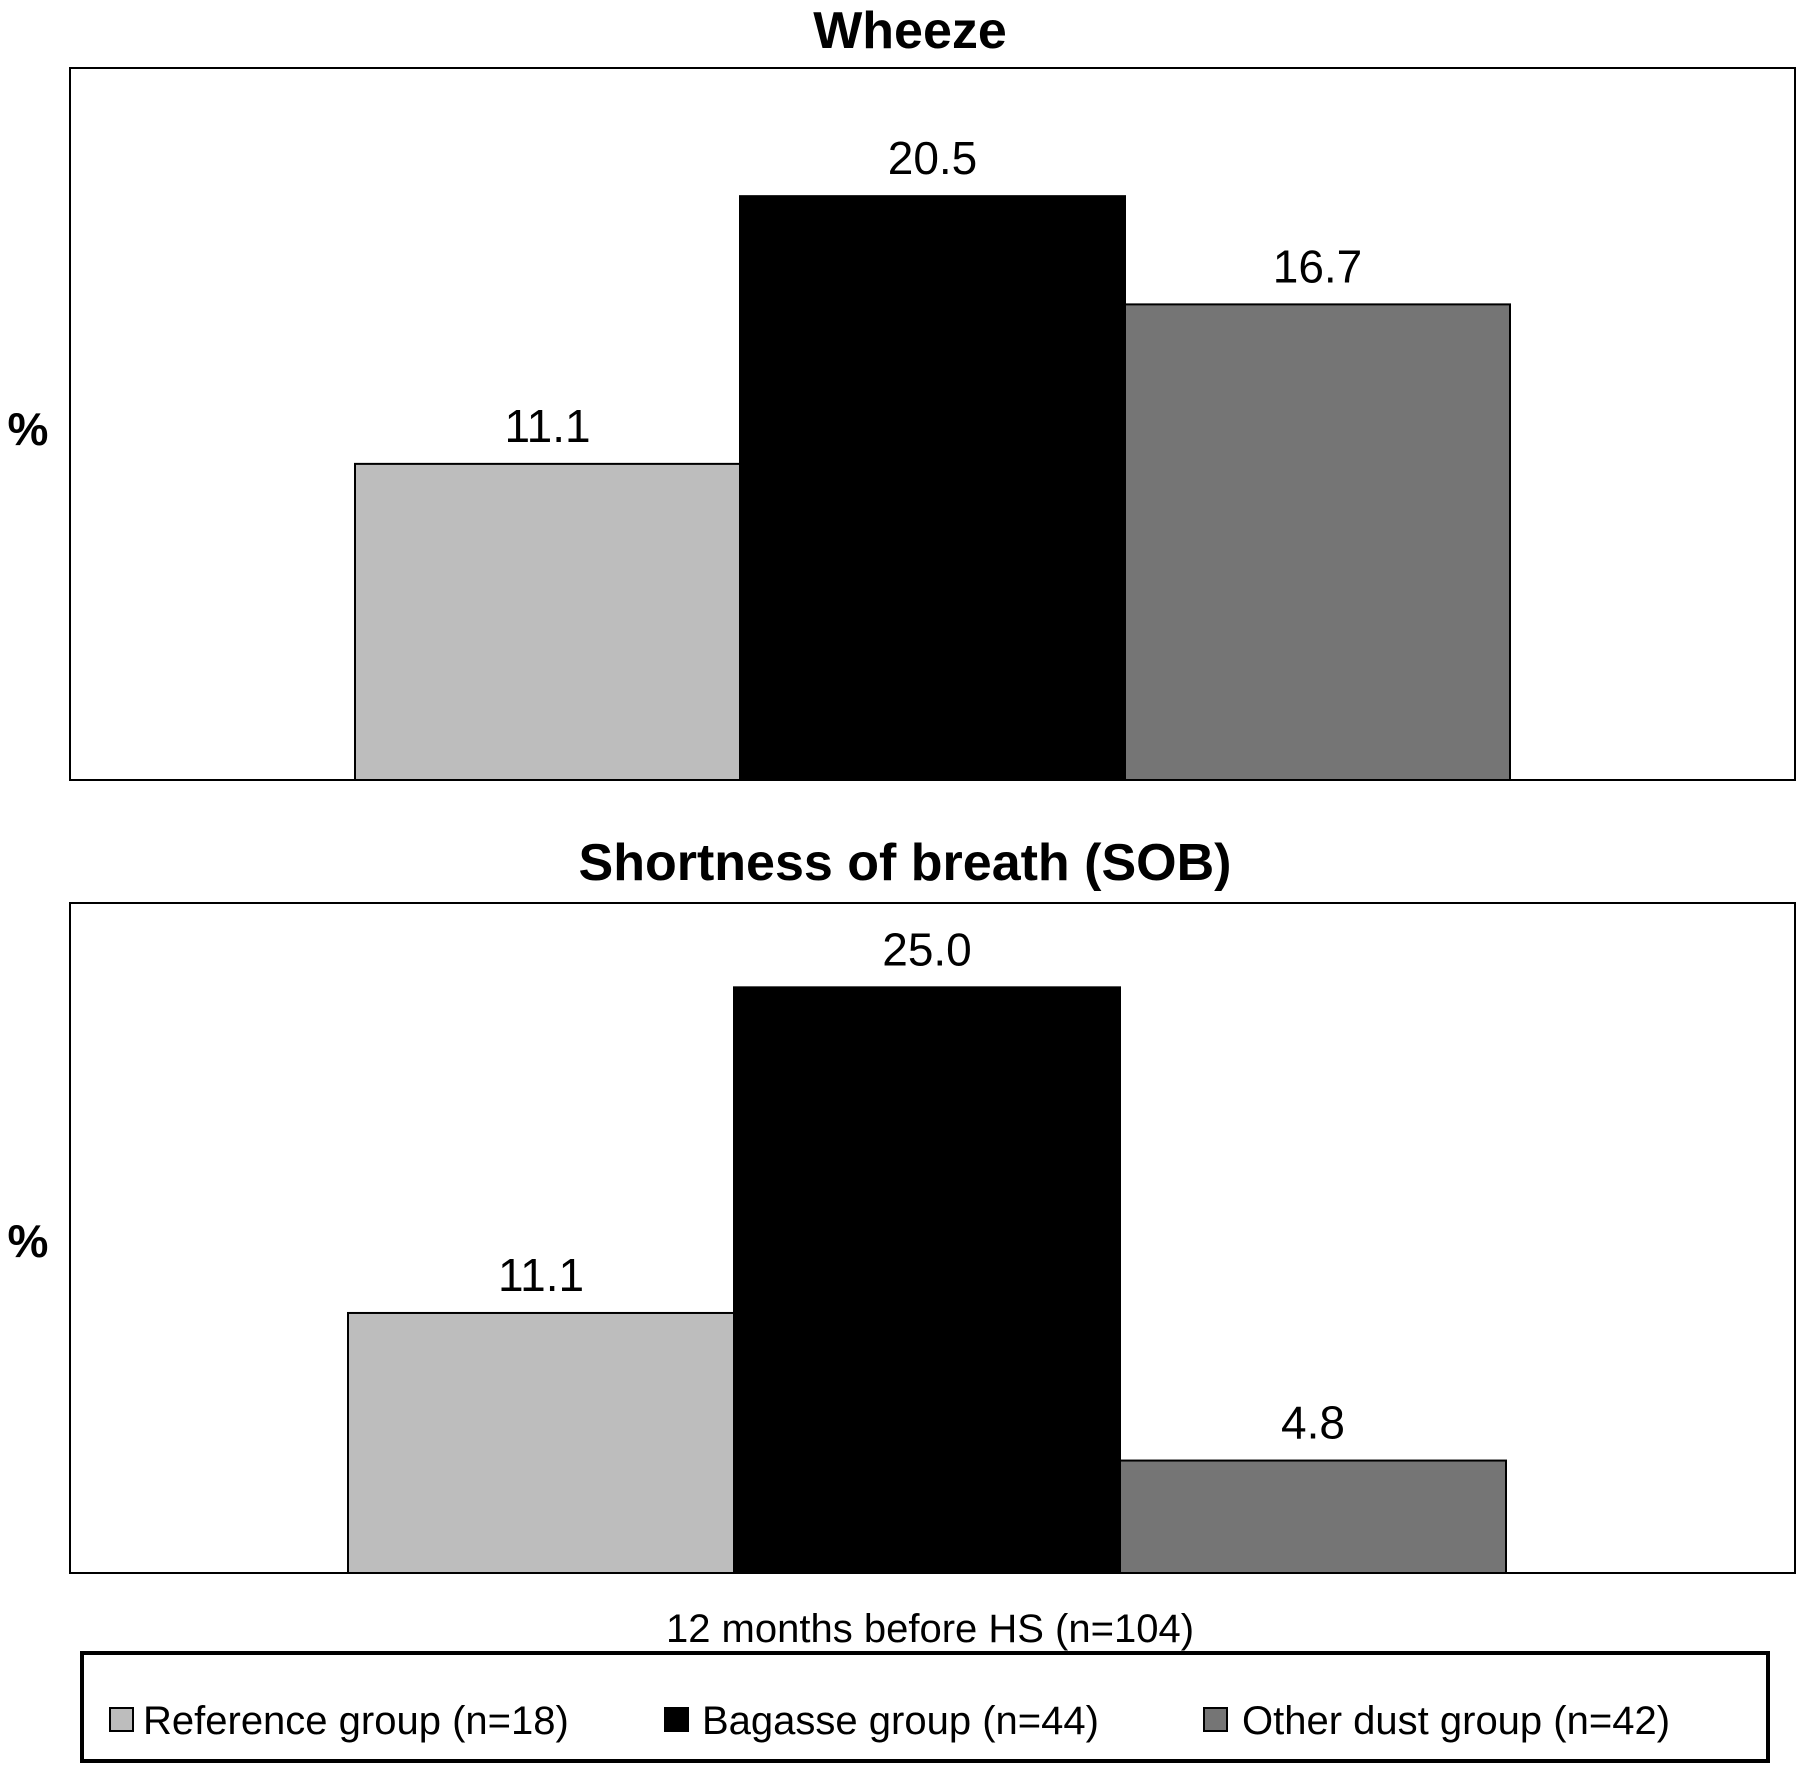 The image size is (1800, 1776). Describe the element at coordinates (676, 1719) in the screenshot. I see `legend-swatch-bagasse` at that location.